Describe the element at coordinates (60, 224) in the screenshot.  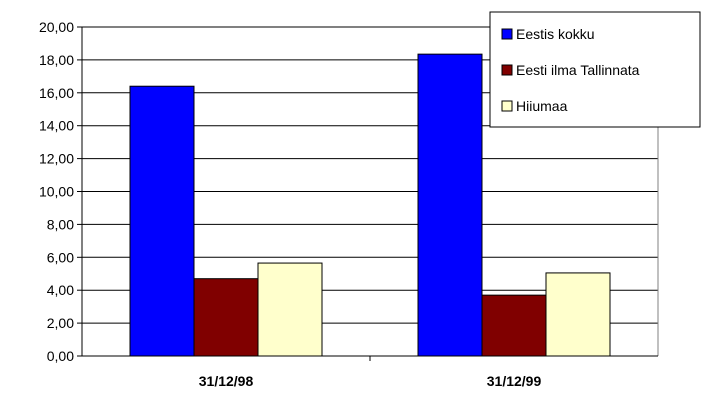
I see `y-tick-label: 8,00` at that location.